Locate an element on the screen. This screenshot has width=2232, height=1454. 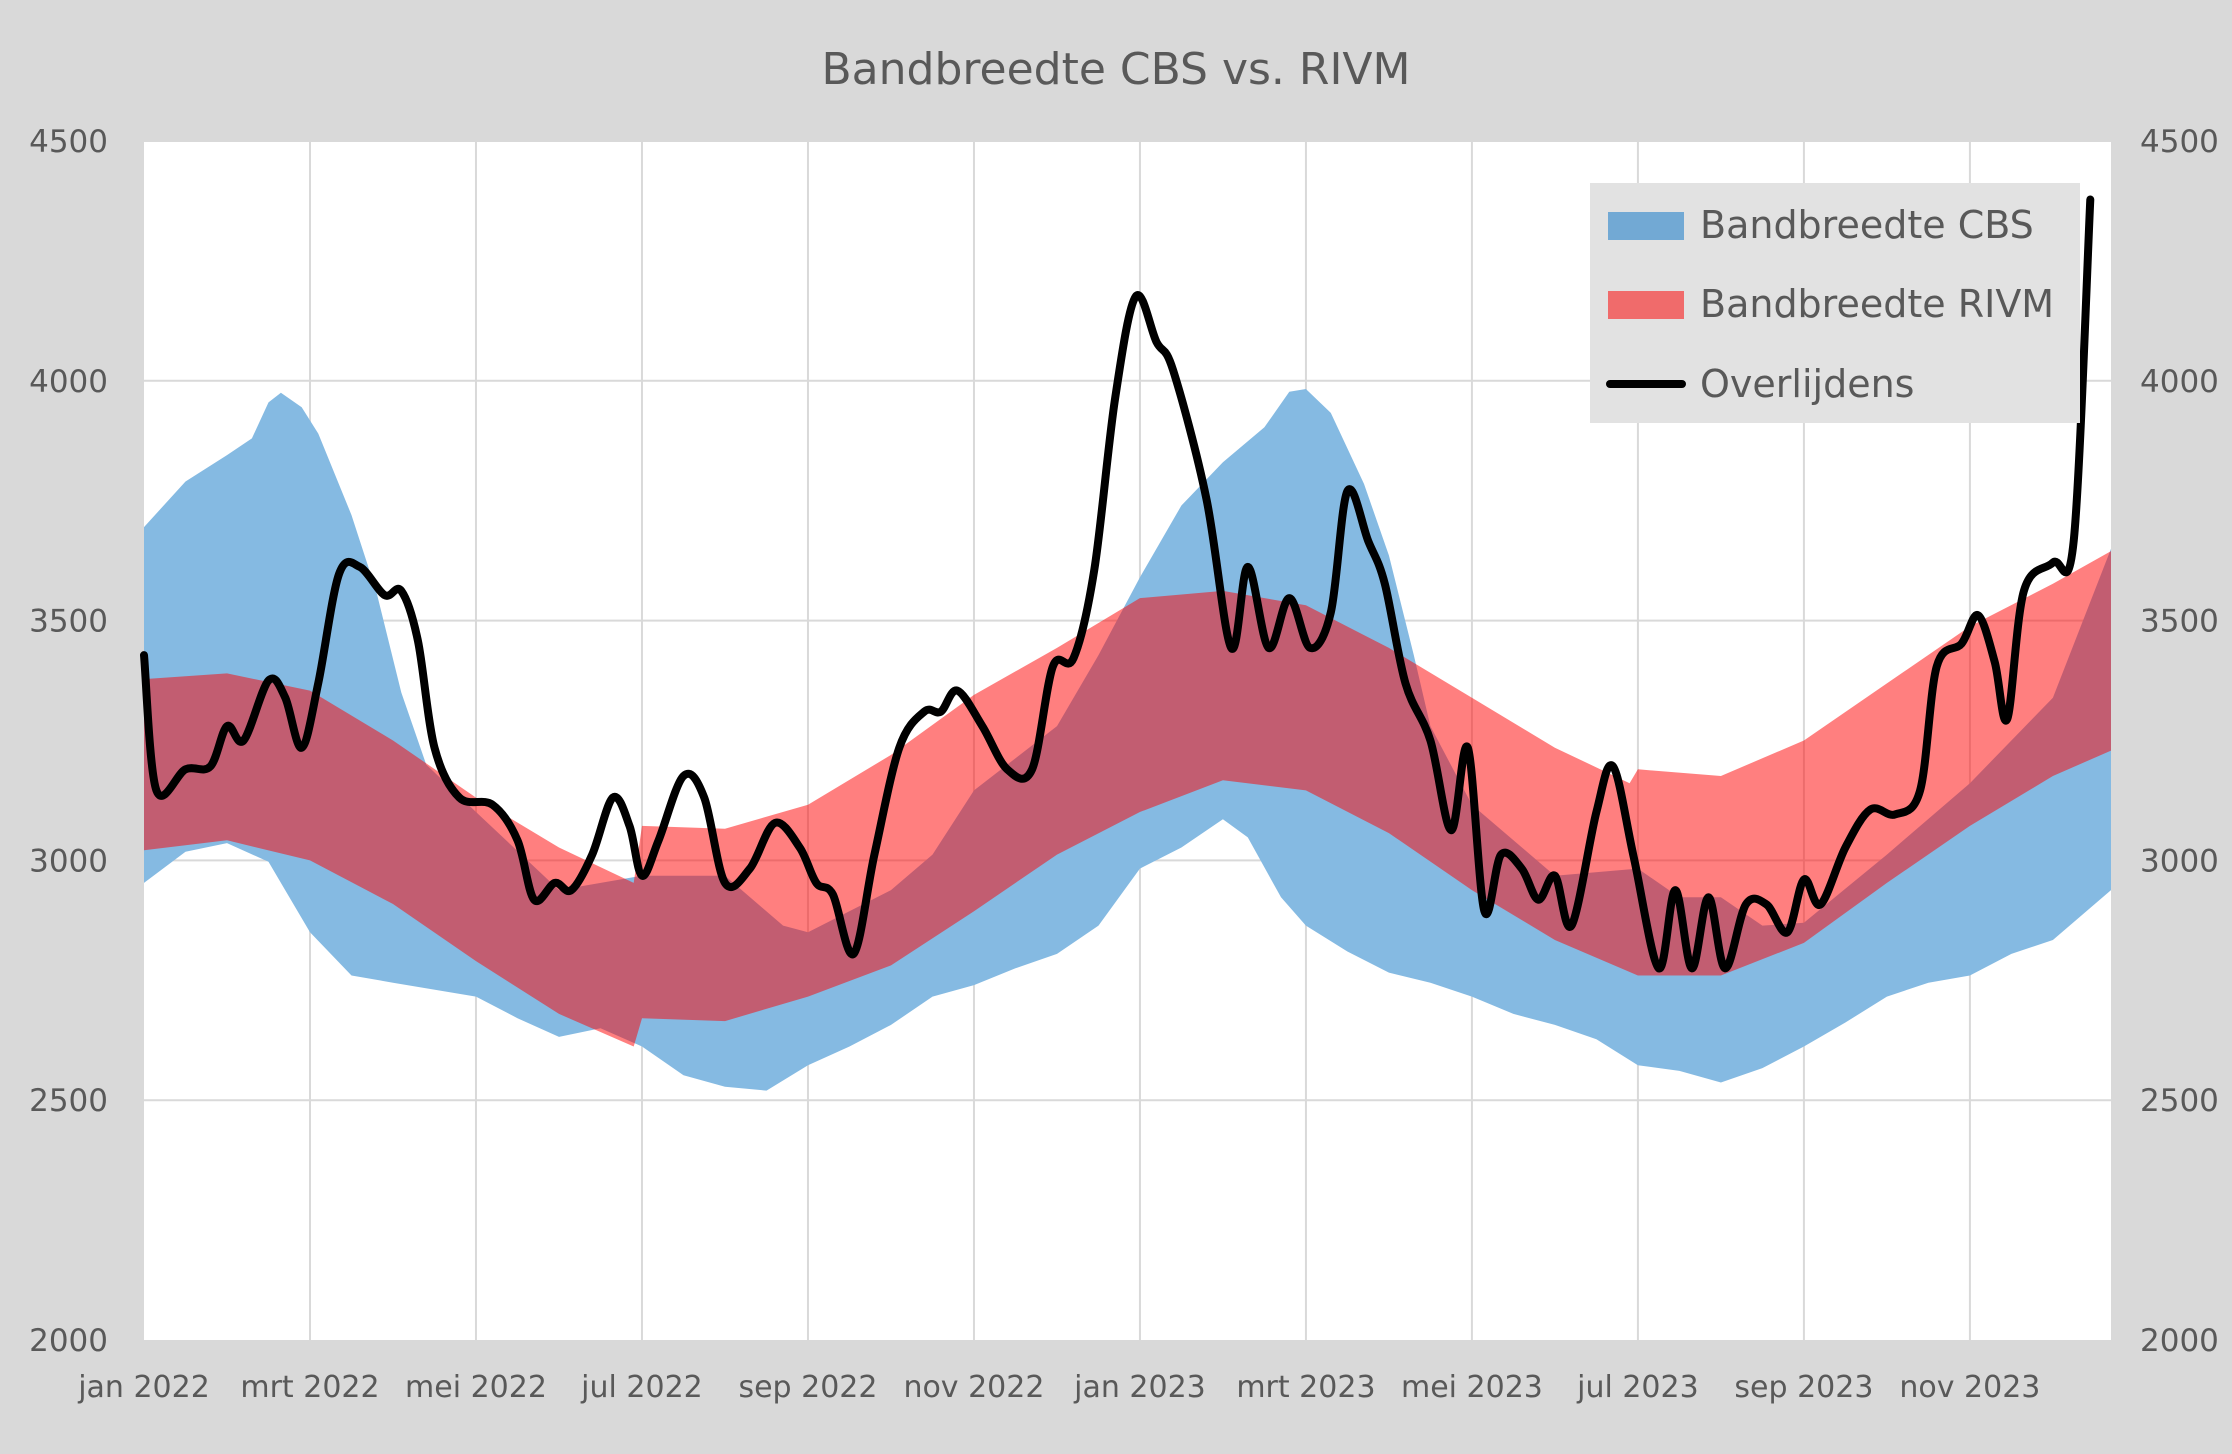
y-tick-label-right: 3500 is located at coordinates (2179, 622).